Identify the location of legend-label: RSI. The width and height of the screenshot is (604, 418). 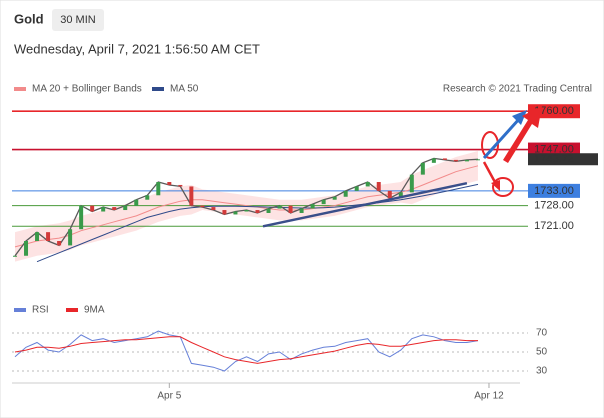
(40, 310).